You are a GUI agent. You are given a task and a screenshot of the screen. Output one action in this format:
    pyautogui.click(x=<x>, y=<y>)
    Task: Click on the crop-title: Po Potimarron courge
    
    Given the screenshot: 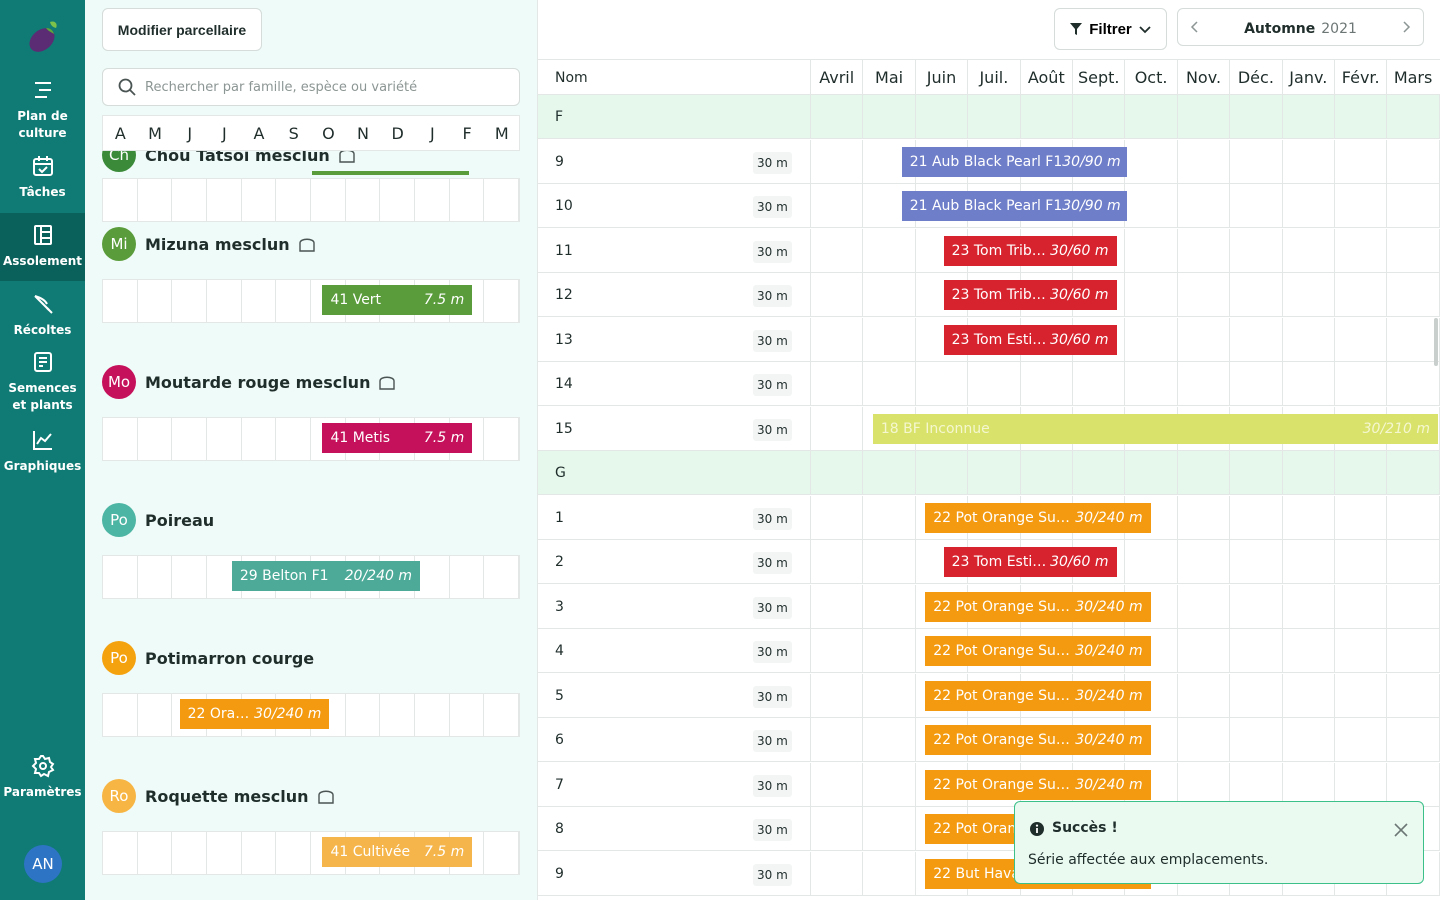 What is the action you would take?
    pyautogui.click(x=208, y=658)
    